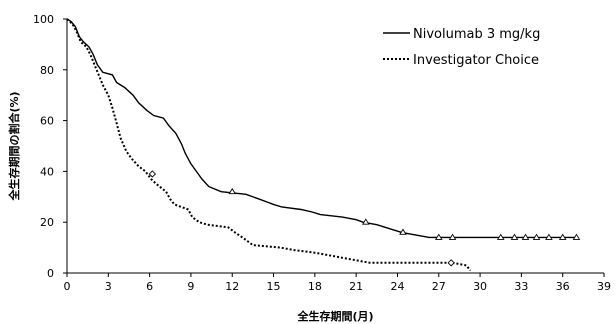 This screenshot has width=616, height=324. I want to click on x-tick-label: 30, so click(480, 286).